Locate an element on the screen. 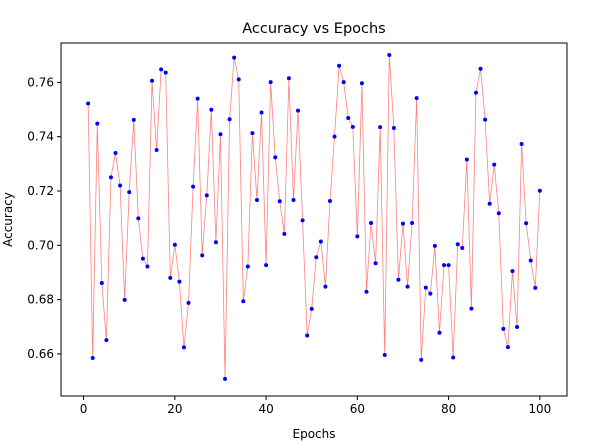 The image size is (589, 442). x-tick-label: 20 is located at coordinates (174, 409).